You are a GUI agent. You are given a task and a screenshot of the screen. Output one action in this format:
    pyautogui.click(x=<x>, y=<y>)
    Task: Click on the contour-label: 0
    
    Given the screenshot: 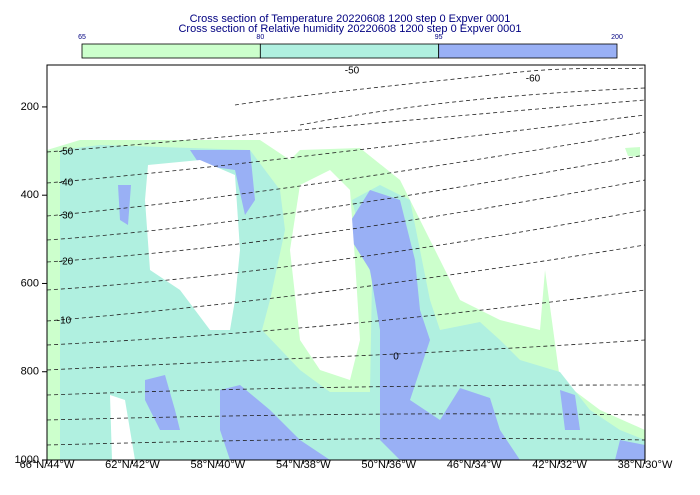 What is the action you would take?
    pyautogui.click(x=396, y=357)
    